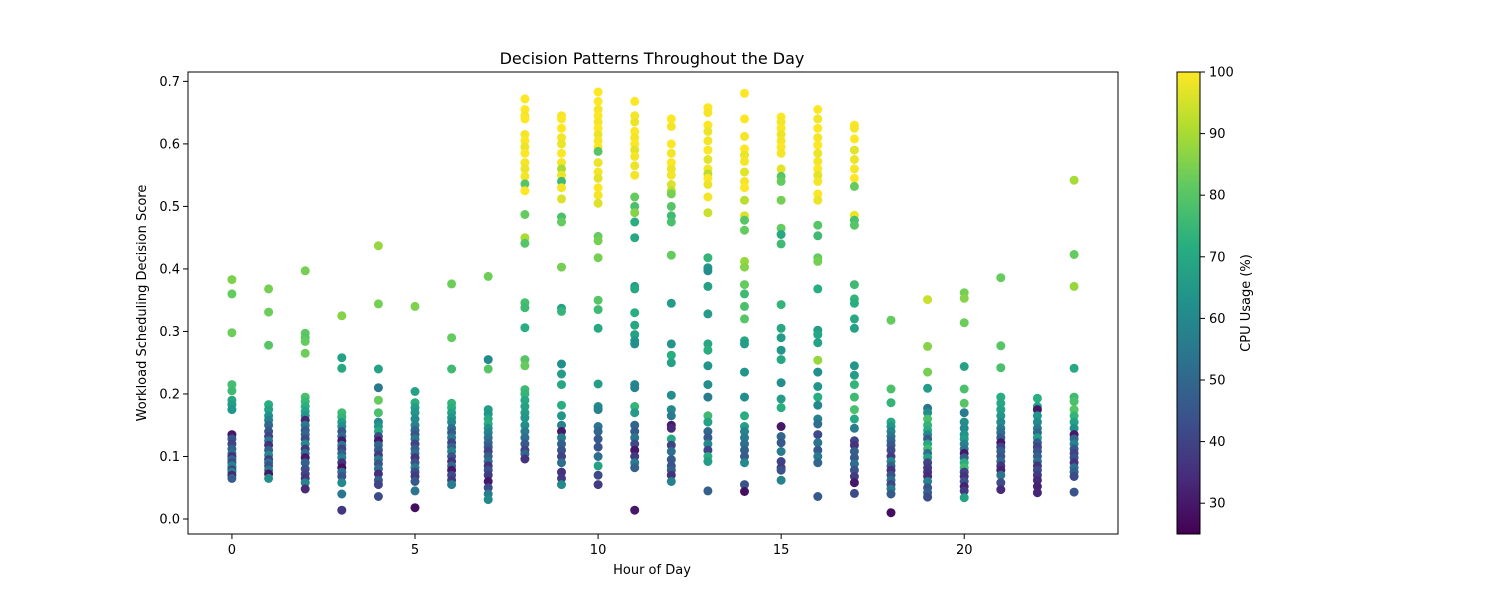  What do you see at coordinates (1188, 303) in the screenshot?
I see `colorbar` at bounding box center [1188, 303].